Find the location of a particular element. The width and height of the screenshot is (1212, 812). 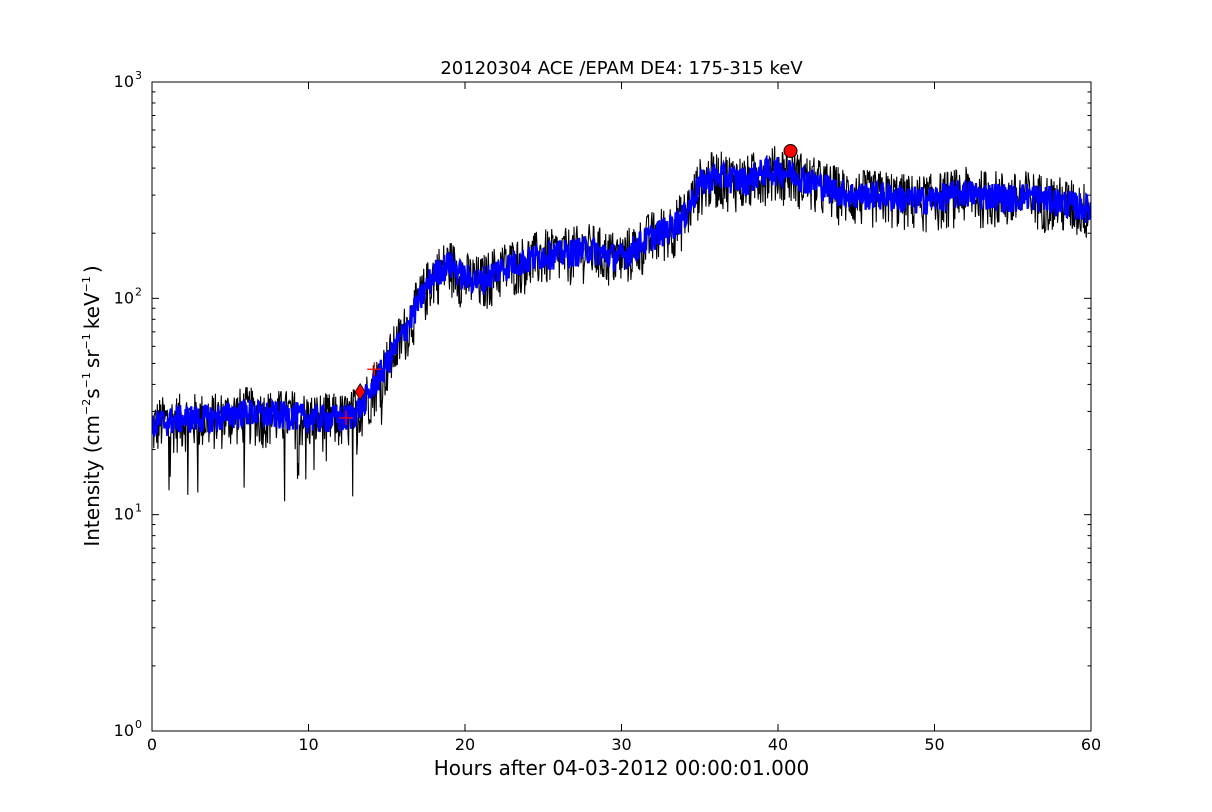

marker-layer is located at coordinates (568, 284).